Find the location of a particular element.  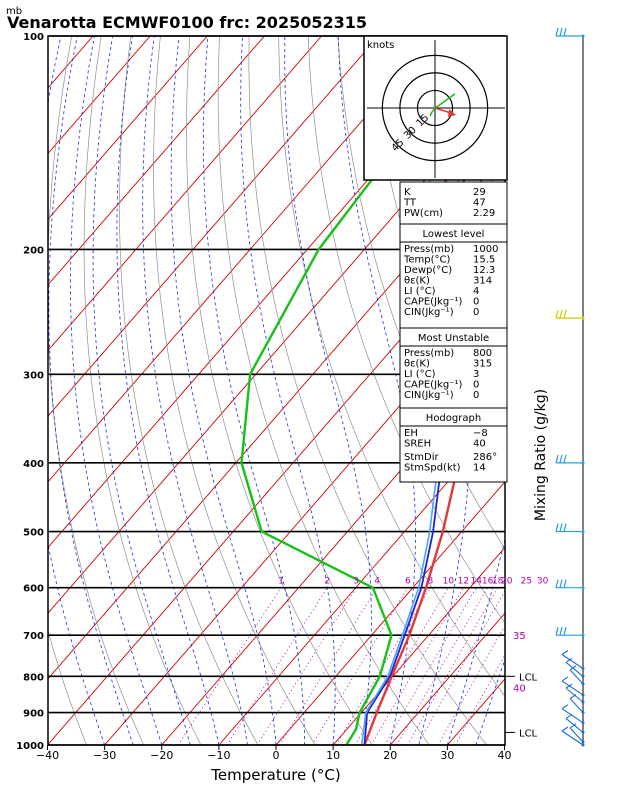

table-value: 2.29 is located at coordinates (484, 213).